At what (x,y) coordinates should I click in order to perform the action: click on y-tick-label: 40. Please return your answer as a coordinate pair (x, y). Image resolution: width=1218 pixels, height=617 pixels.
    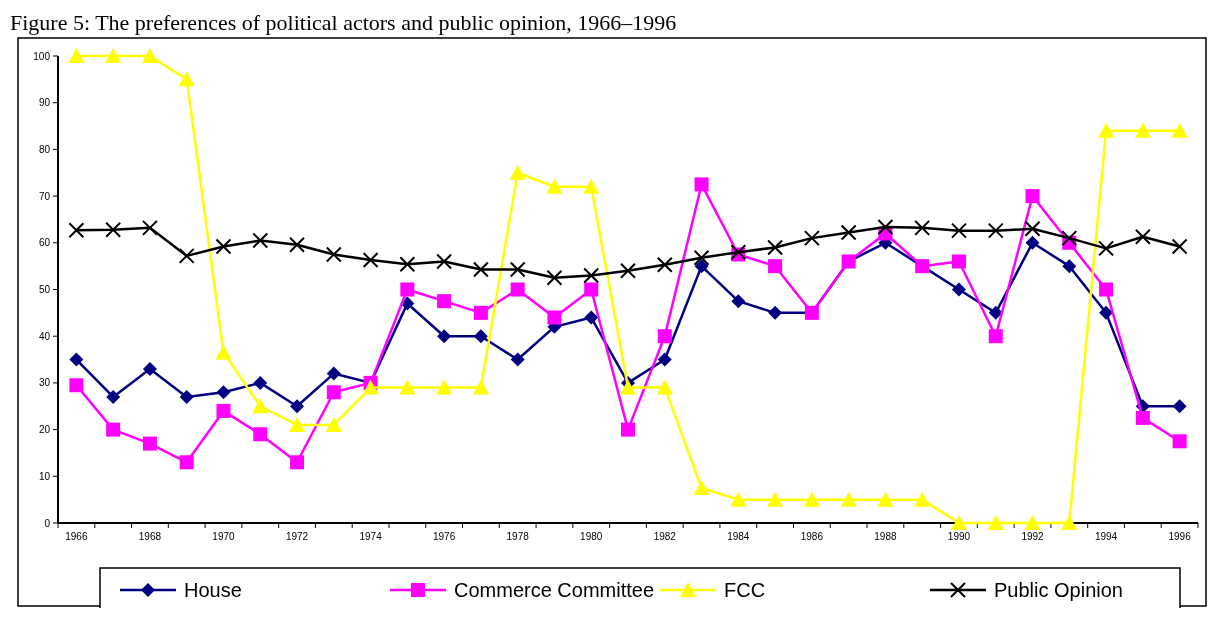
    Looking at the image, I should click on (44, 336).